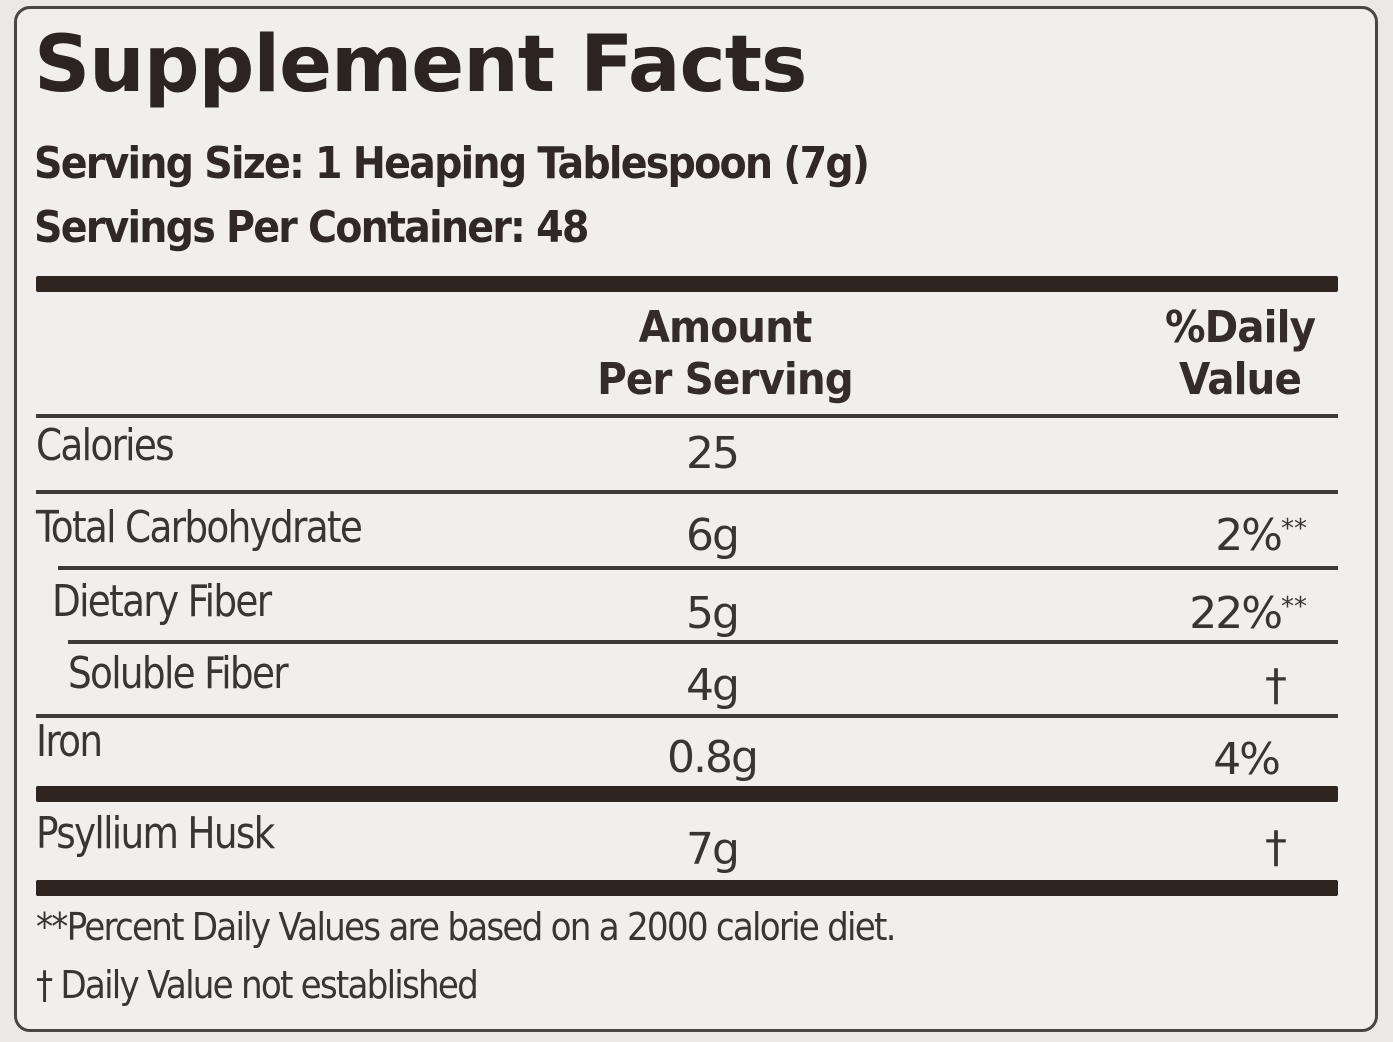 This screenshot has height=1042, width=1393. Describe the element at coordinates (687, 888) in the screenshot. I see `bottom-thick-rule` at that location.